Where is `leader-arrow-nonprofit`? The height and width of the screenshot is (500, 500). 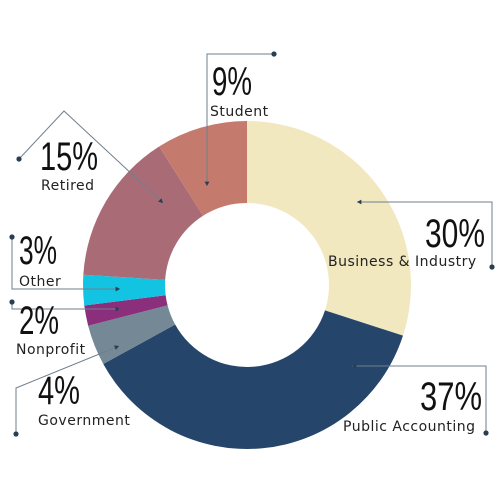
leader-arrow-nonprofit is located at coordinates (117, 309).